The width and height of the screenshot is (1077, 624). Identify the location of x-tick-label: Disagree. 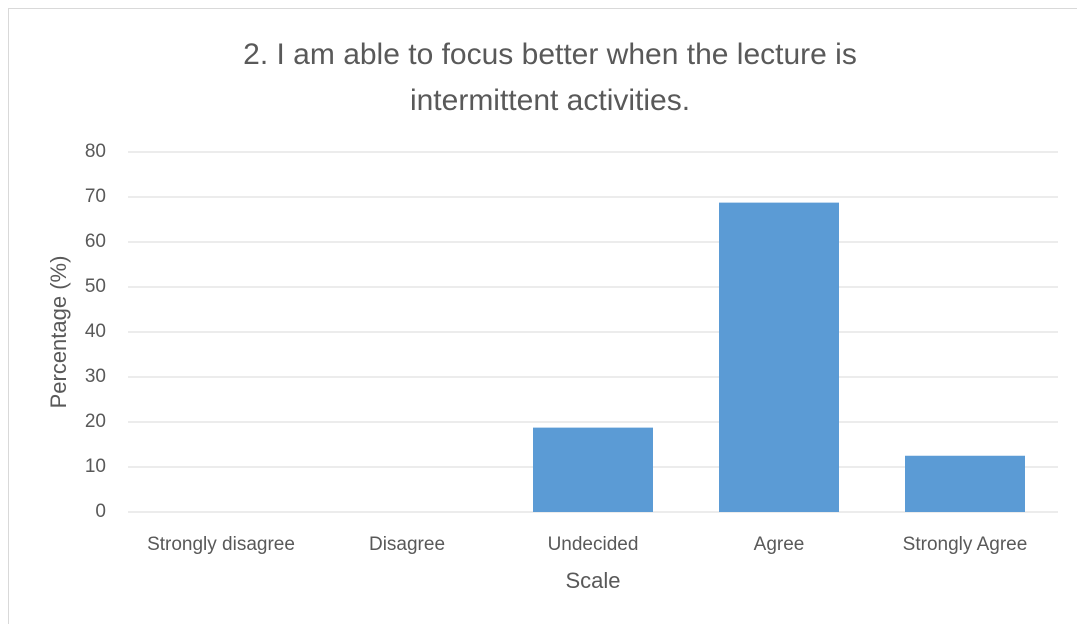
(407, 544).